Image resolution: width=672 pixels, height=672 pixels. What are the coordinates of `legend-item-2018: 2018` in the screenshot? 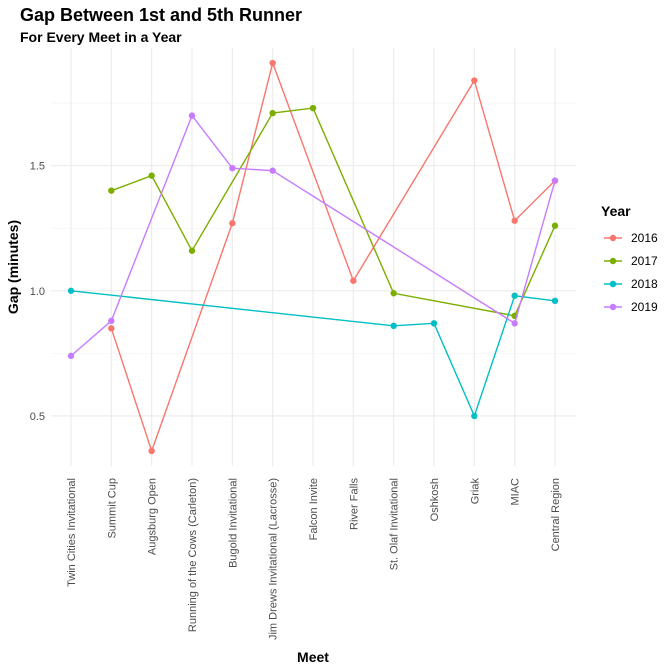 It's located at (631, 284).